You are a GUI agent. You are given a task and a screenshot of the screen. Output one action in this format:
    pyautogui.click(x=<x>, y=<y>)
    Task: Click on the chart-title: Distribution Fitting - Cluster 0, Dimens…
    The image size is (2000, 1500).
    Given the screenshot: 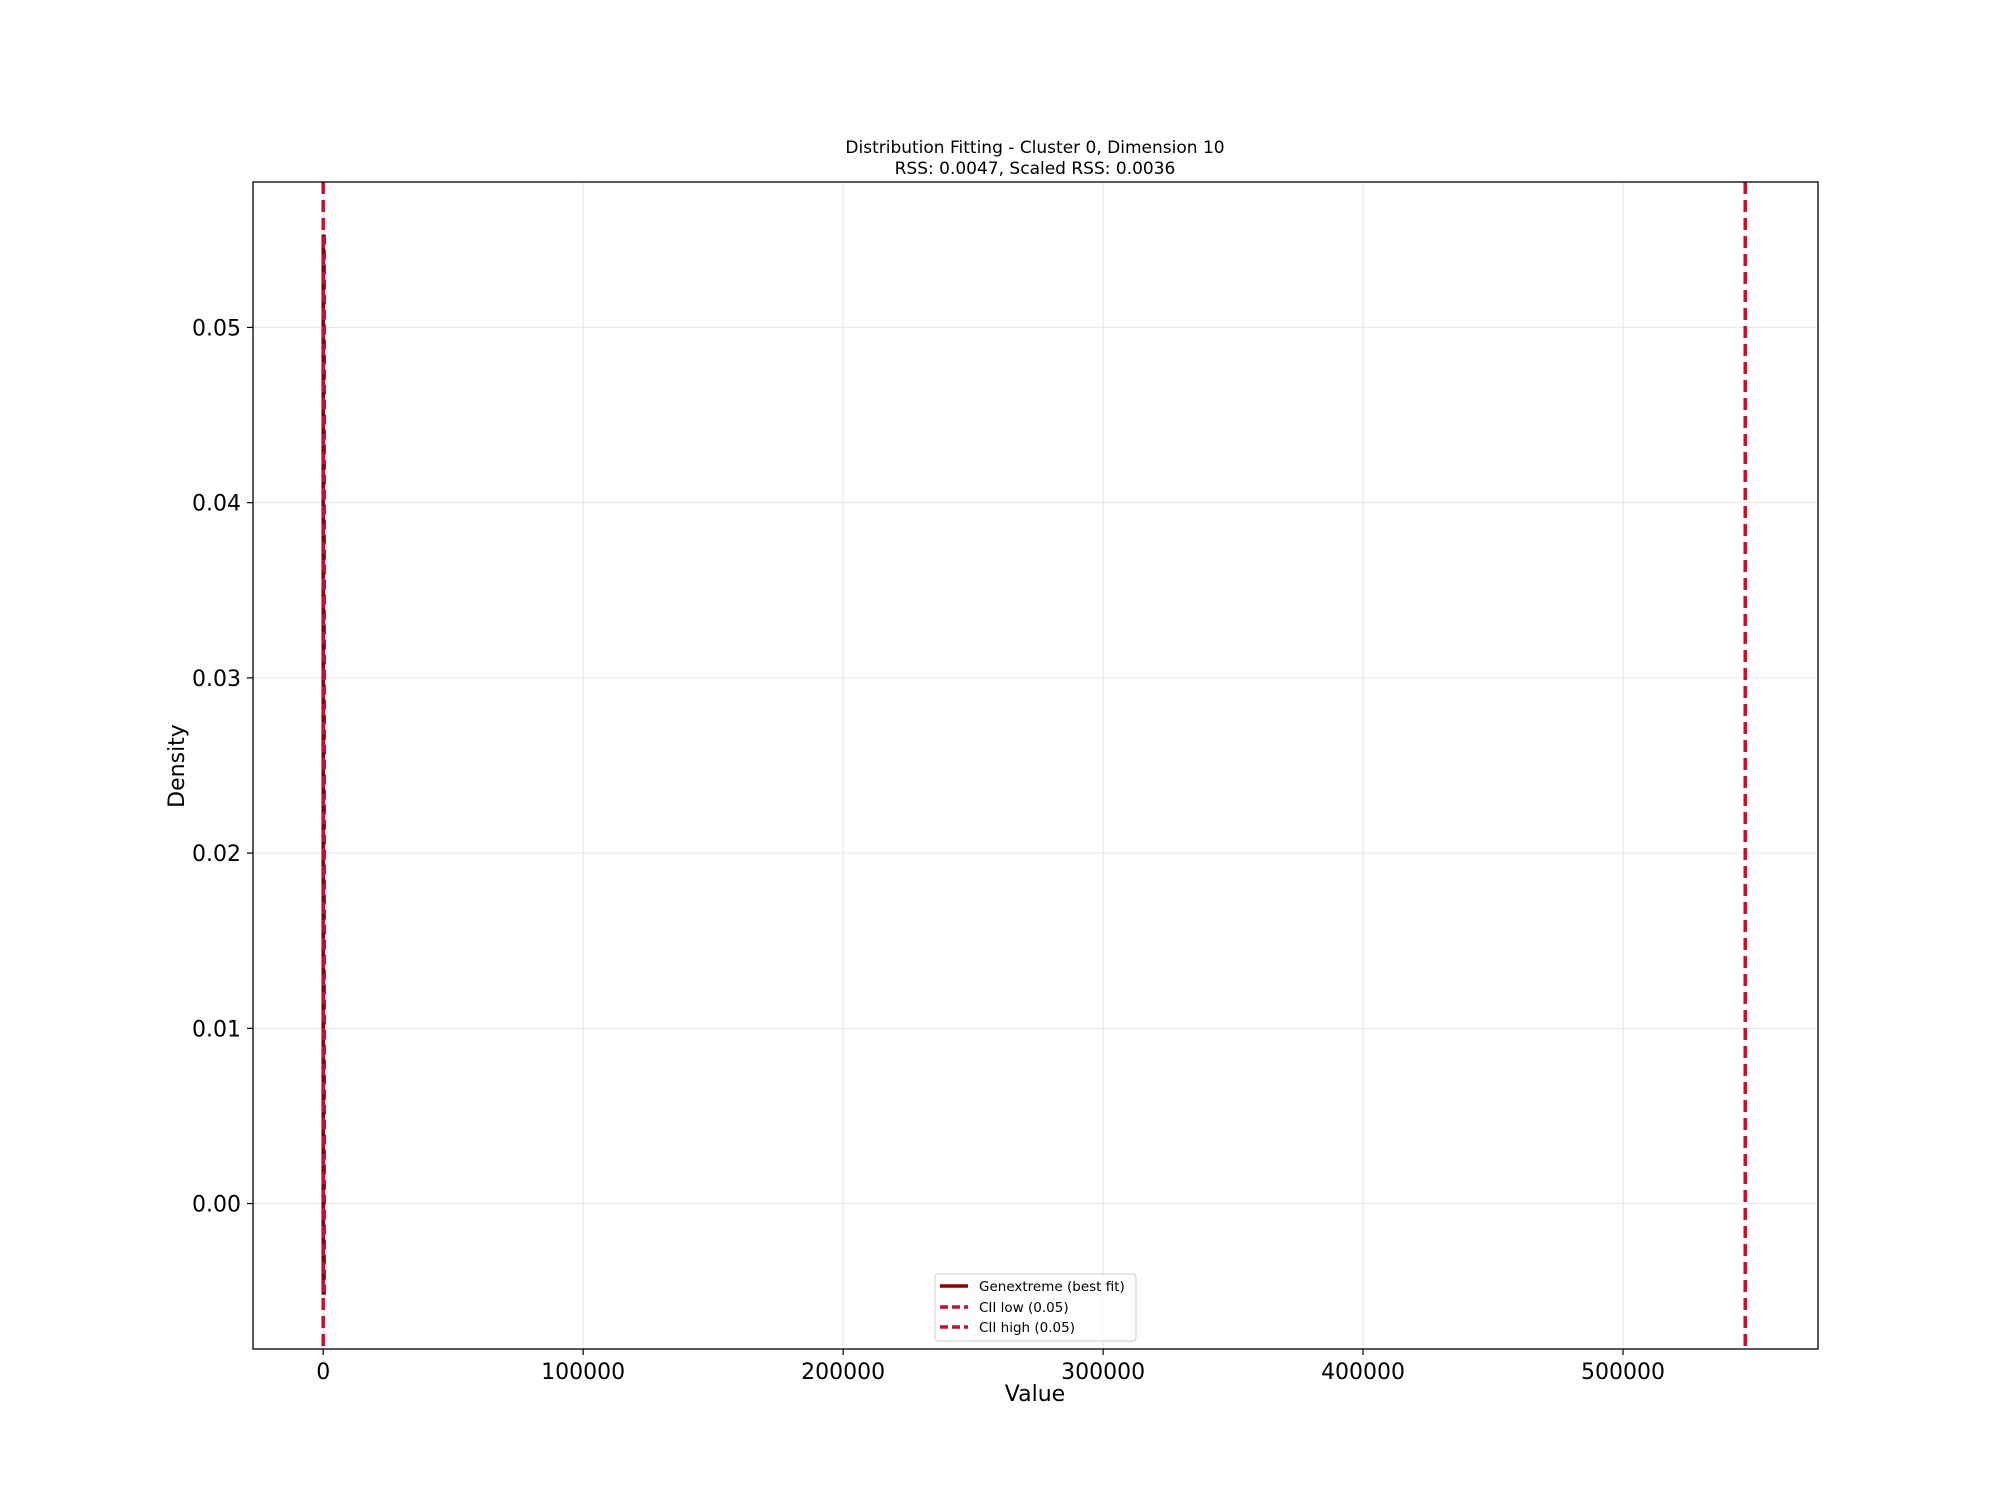 What is the action you would take?
    pyautogui.click(x=1034, y=148)
    